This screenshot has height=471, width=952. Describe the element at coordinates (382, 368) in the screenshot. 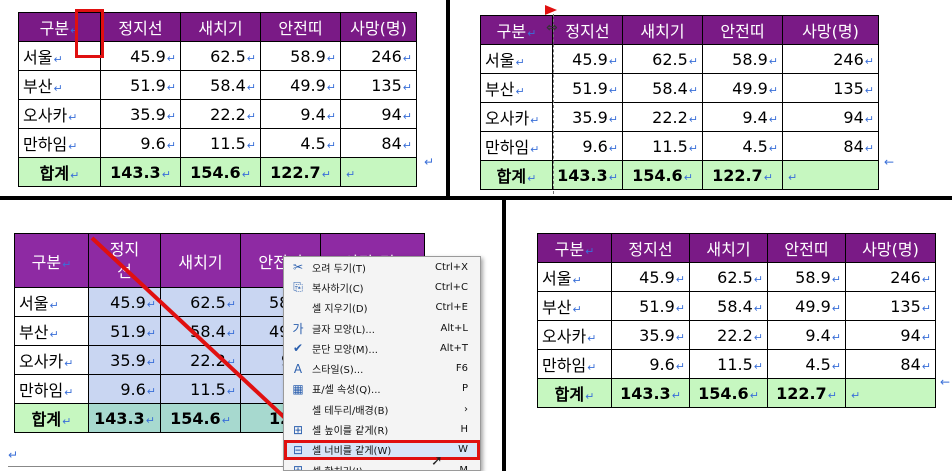

I see `menu-item-style: A 스타일(S)... F6` at that location.